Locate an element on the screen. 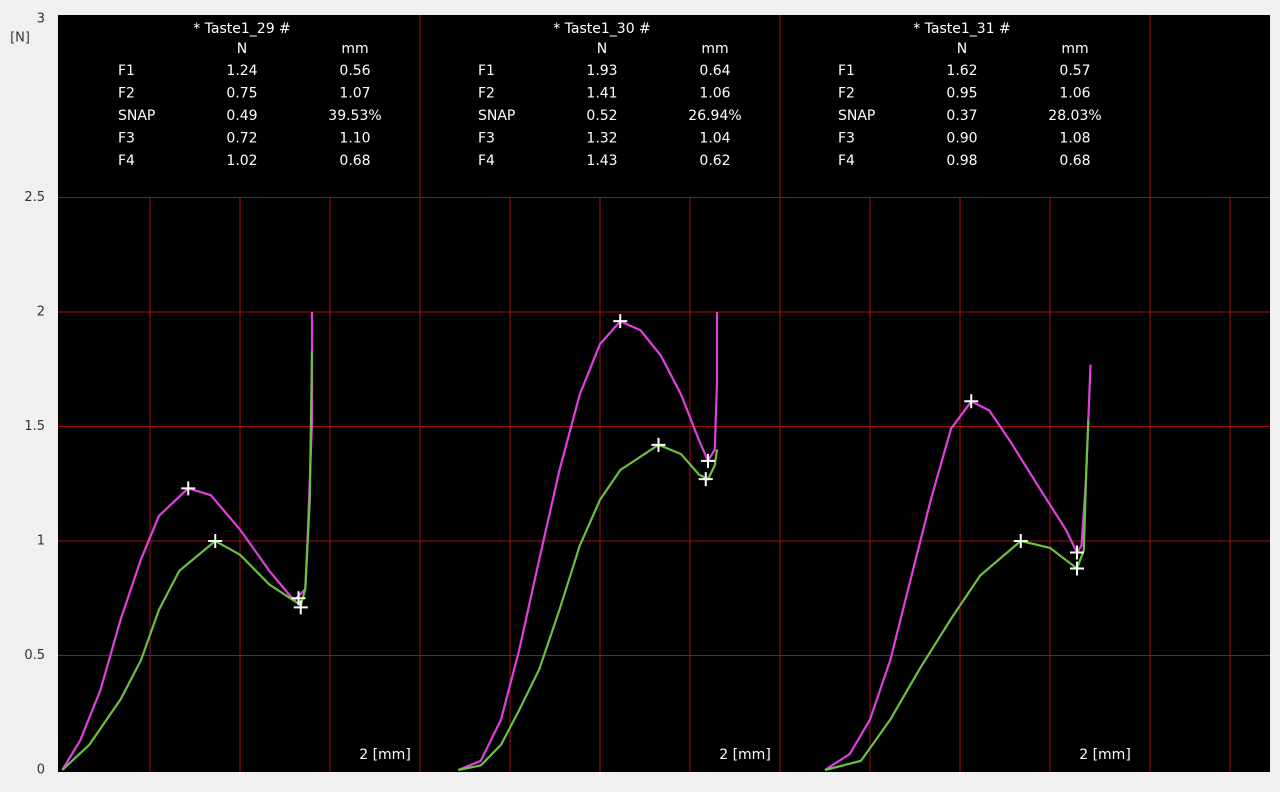 This screenshot has width=1280, height=792. table-value: 0.90 is located at coordinates (961, 139).